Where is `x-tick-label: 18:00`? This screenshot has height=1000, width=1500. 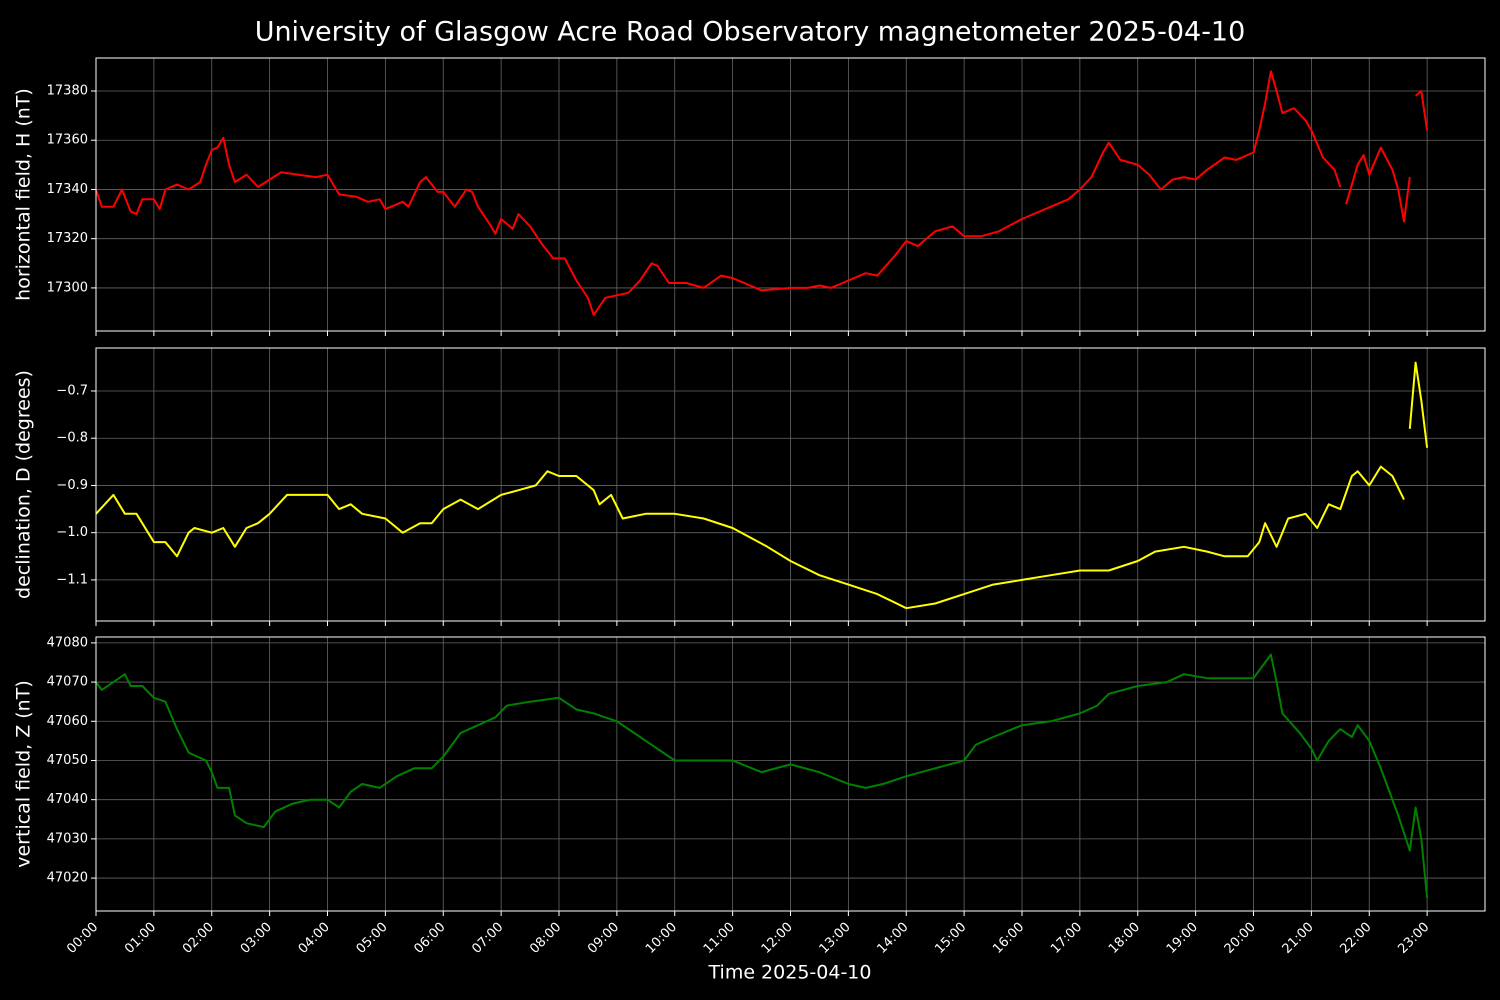 x-tick-label: 18:00 is located at coordinates (1124, 938).